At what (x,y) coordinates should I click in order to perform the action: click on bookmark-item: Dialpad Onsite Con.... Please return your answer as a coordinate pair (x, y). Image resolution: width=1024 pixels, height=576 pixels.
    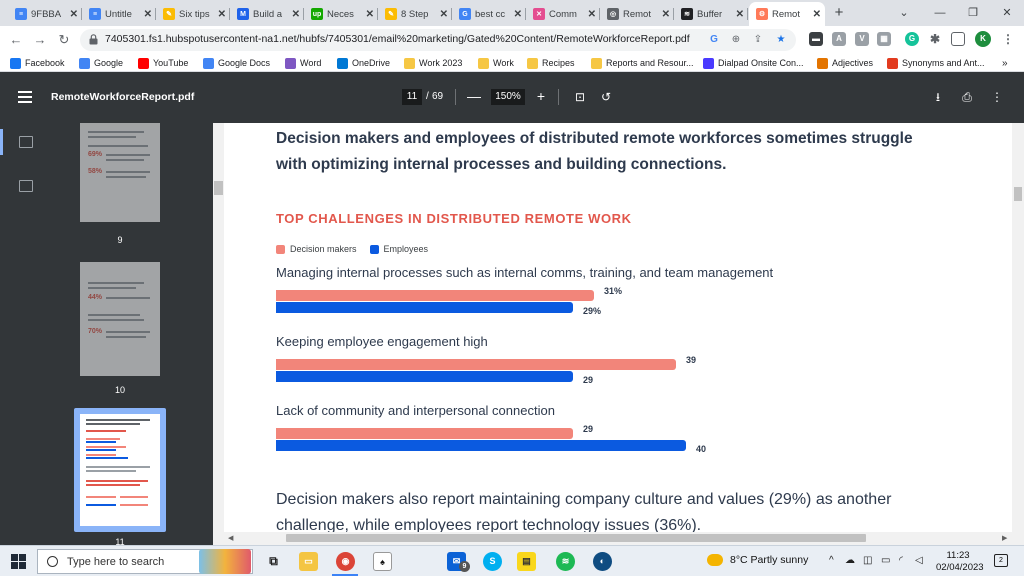
    Looking at the image, I should click on (753, 63).